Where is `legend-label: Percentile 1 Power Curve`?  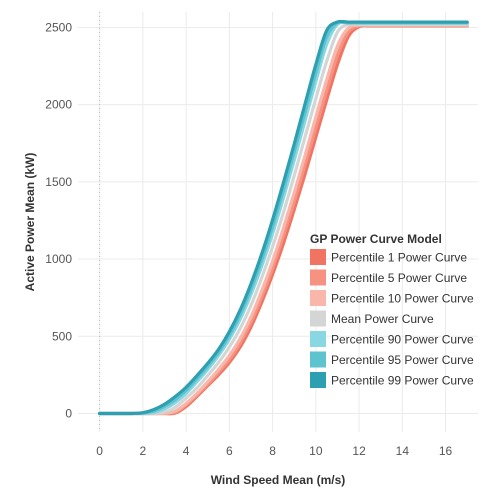
legend-label: Percentile 1 Power Curve is located at coordinates (399, 258).